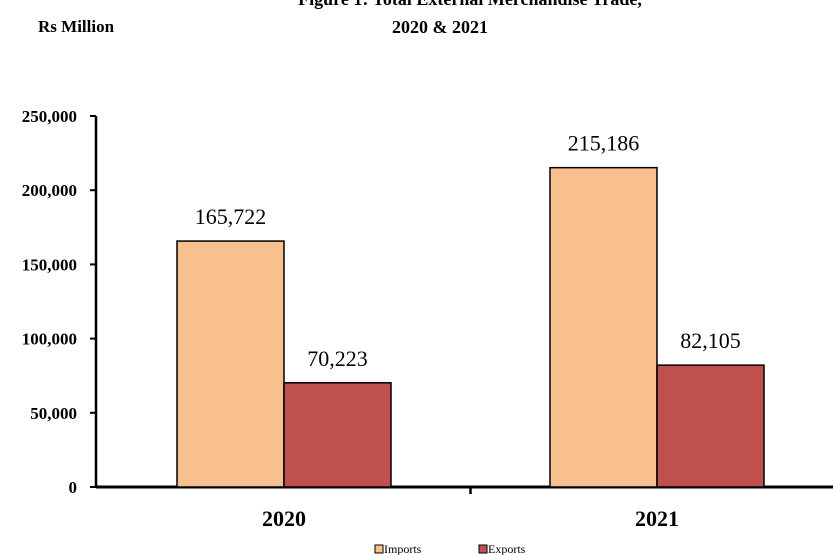 Image resolution: width=833 pixels, height=555 pixels. What do you see at coordinates (710, 340) in the screenshot?
I see `data-label-exports-2021: 82,105` at bounding box center [710, 340].